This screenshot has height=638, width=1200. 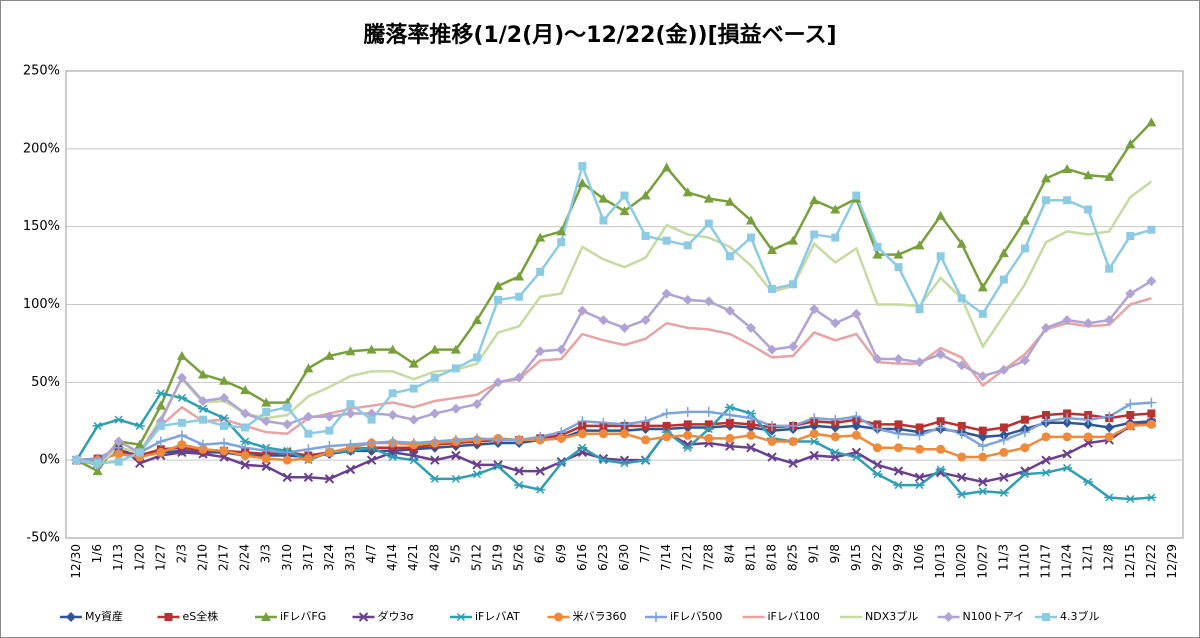 What do you see at coordinates (303, 616) in the screenshot?
I see `legend-label: iFレバFG` at bounding box center [303, 616].